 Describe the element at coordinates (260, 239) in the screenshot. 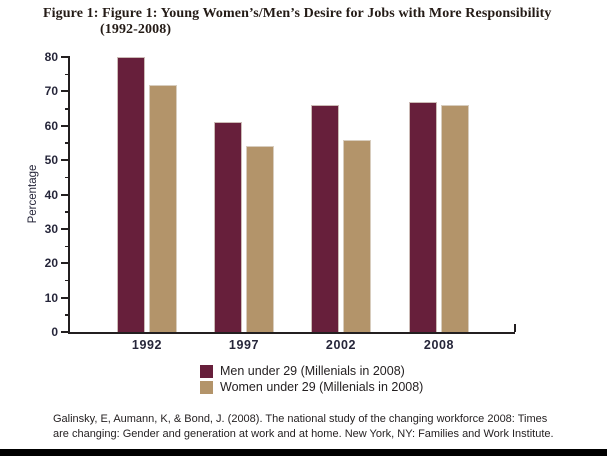

I see `bar-women-1997` at that location.